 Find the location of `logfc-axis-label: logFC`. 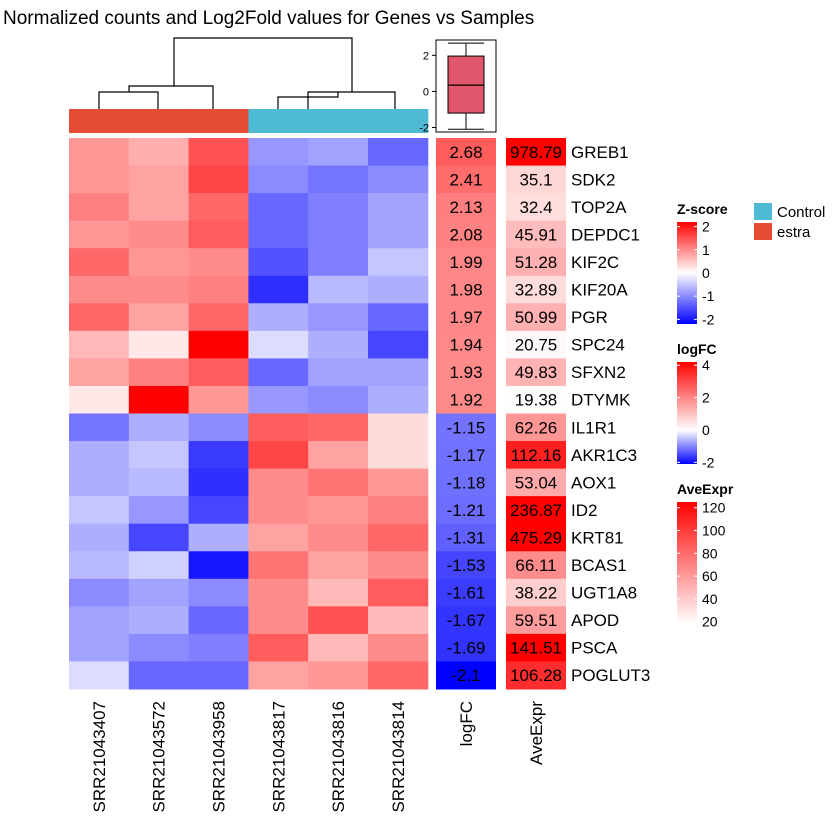

logfc-axis-label: logFC is located at coordinates (466, 723).